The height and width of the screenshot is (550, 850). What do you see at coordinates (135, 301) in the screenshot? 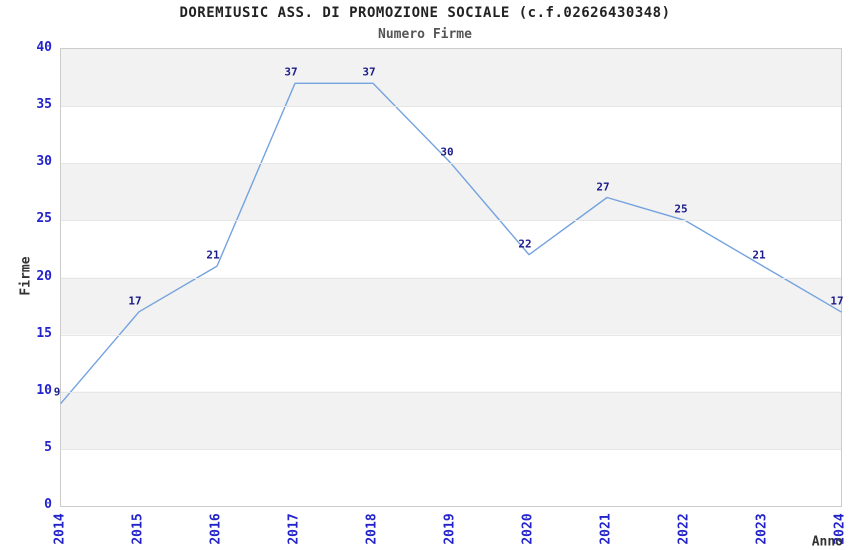
I see `data-label-2015: 17` at bounding box center [135, 301].